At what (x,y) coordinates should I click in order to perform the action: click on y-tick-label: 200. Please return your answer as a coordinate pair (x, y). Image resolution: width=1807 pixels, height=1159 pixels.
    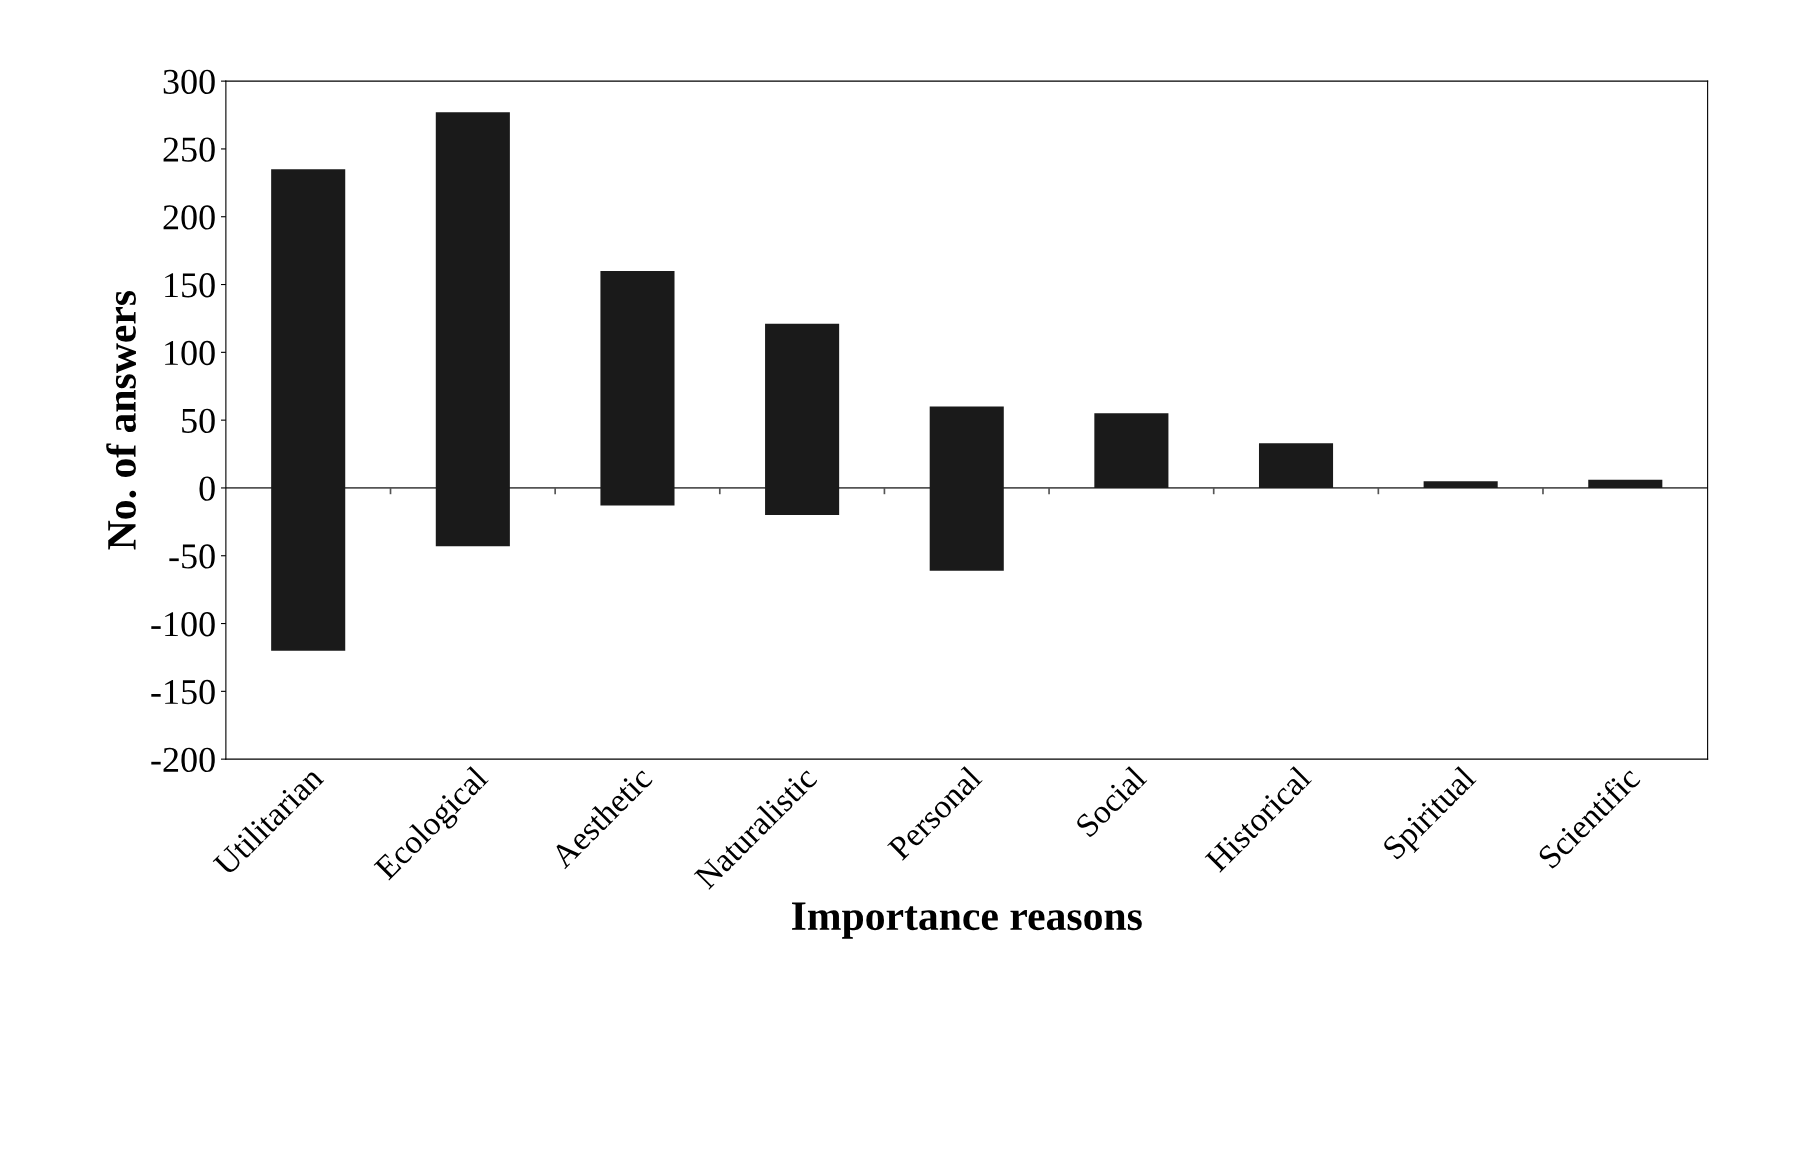
    Looking at the image, I should click on (189, 217).